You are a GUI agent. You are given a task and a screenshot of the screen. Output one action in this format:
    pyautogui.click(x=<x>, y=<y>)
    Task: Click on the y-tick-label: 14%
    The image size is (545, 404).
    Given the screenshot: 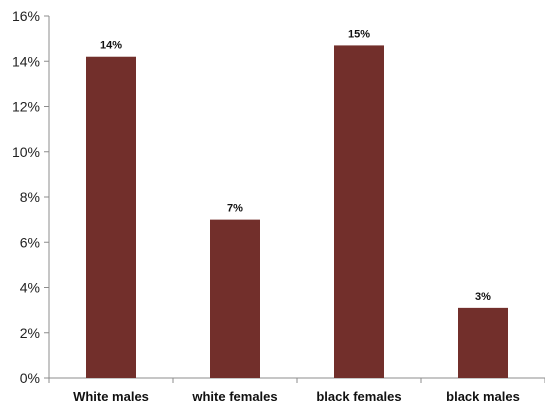 What is the action you would take?
    pyautogui.click(x=26, y=61)
    